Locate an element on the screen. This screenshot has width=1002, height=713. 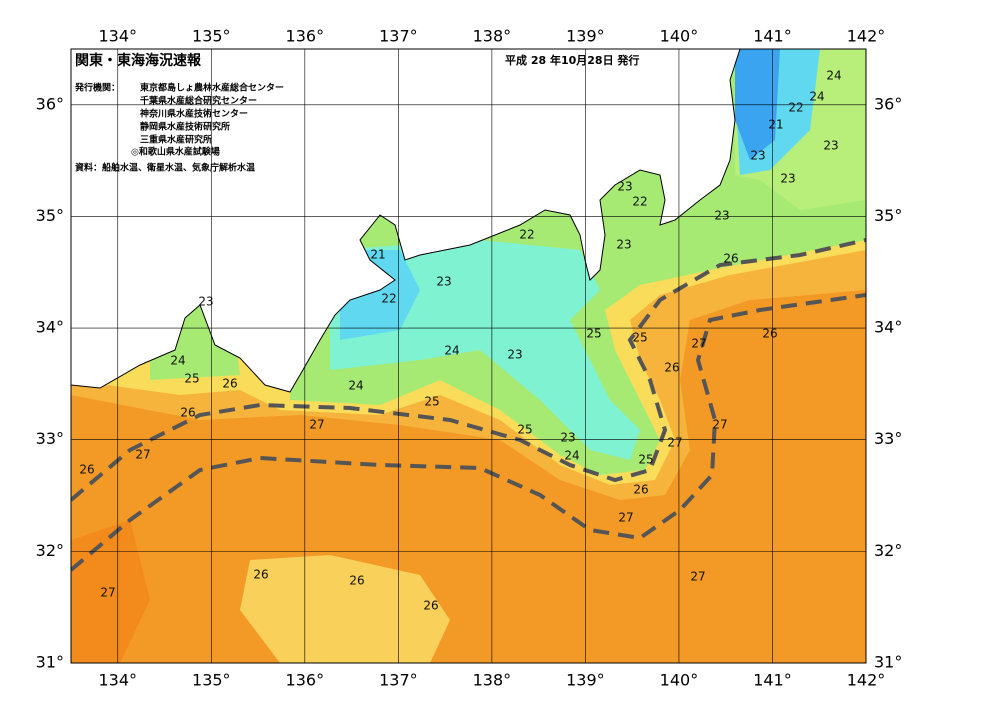
issuer: 神奈川県水産技術センター is located at coordinates (194, 114).